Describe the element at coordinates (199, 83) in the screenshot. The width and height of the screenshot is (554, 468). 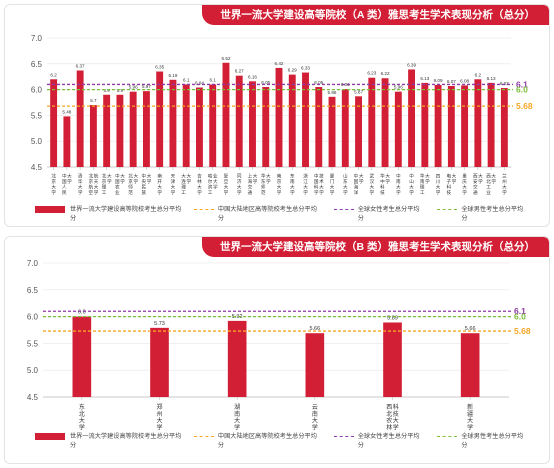
I see `bar-value-label: 6.04` at that location.